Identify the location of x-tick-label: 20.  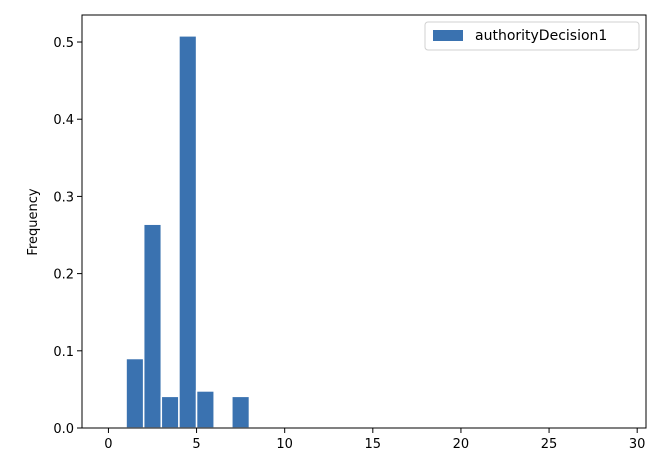
(461, 444).